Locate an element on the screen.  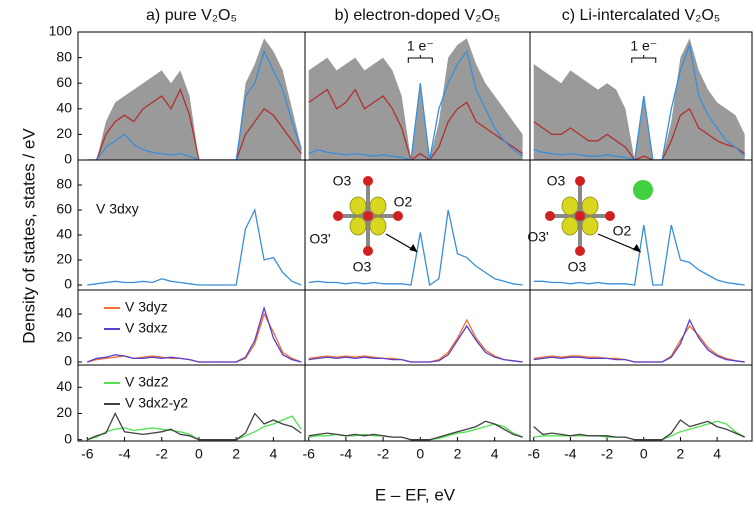
panel-title: b) electron-doped V₂O₅ is located at coordinates (418, 15).